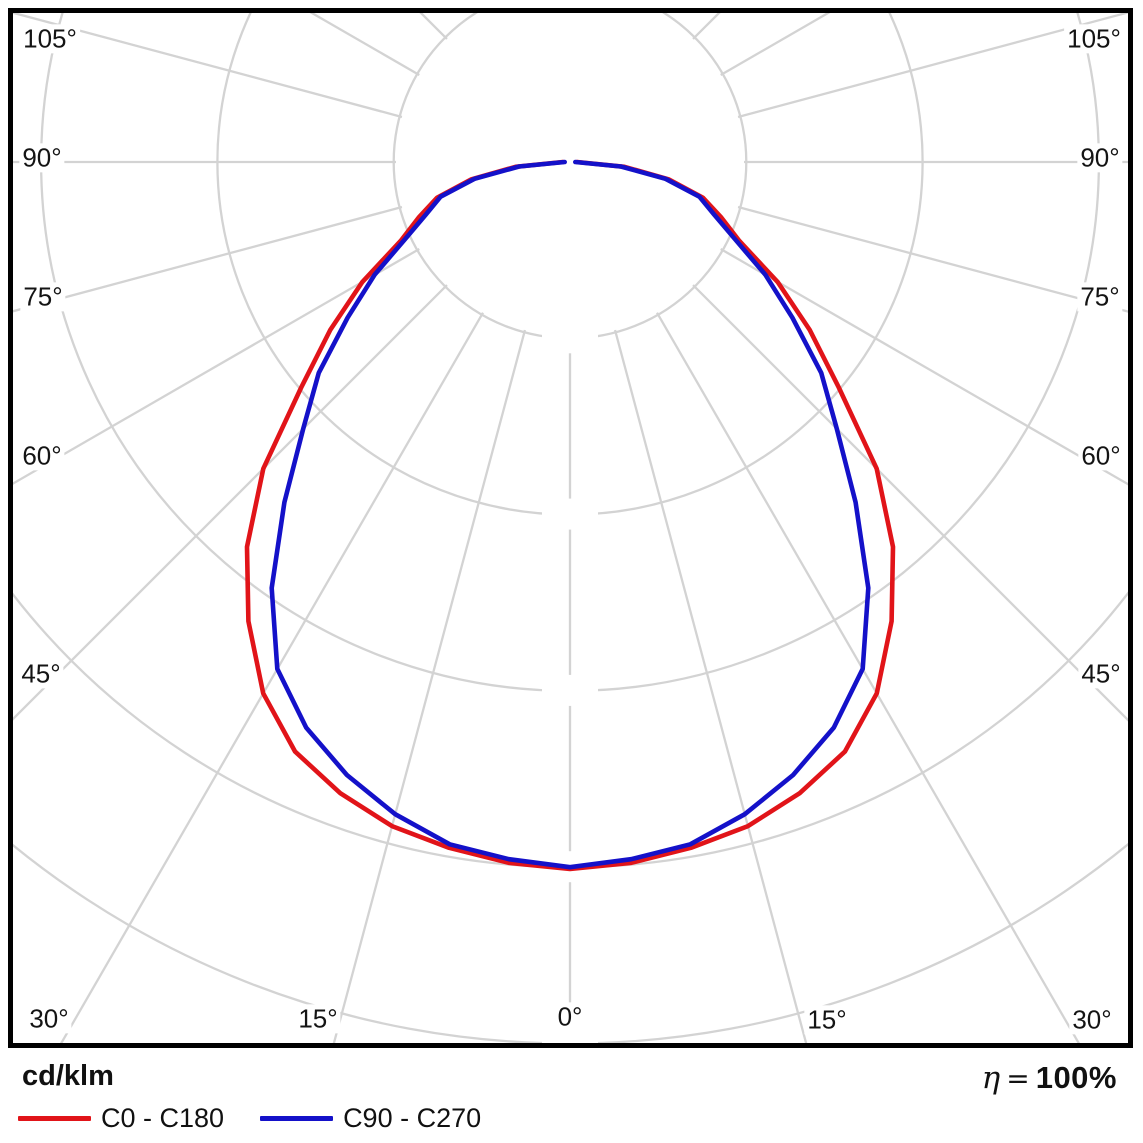 This screenshot has height=1143, width=1143. What do you see at coordinates (412, 1117) in the screenshot?
I see `legend-label: C90 - C270` at bounding box center [412, 1117].